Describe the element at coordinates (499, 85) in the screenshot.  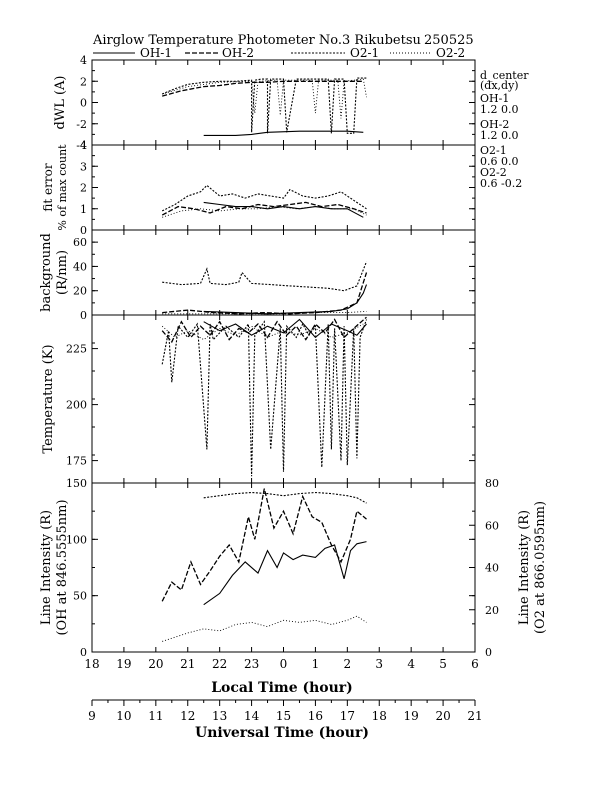
I see `side-info-subtitle: (dx,dy)` at that location.